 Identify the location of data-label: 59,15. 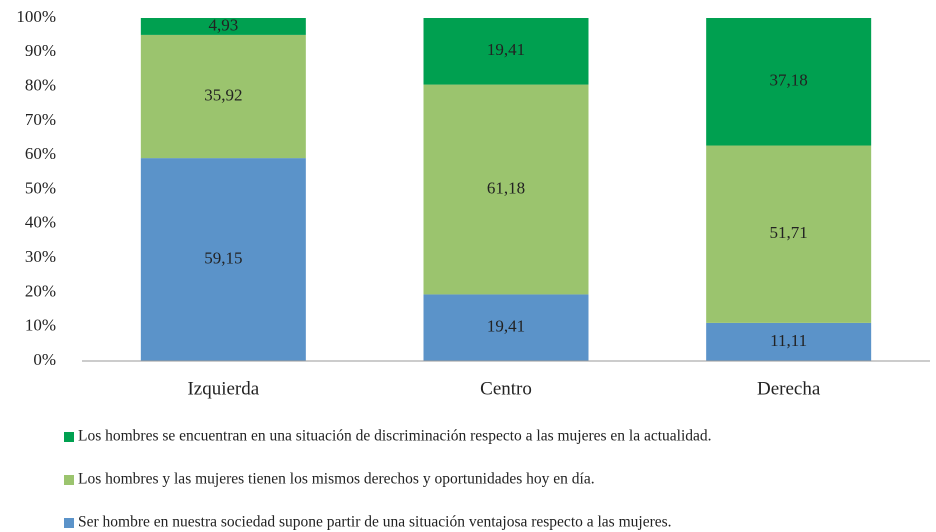
(223, 257).